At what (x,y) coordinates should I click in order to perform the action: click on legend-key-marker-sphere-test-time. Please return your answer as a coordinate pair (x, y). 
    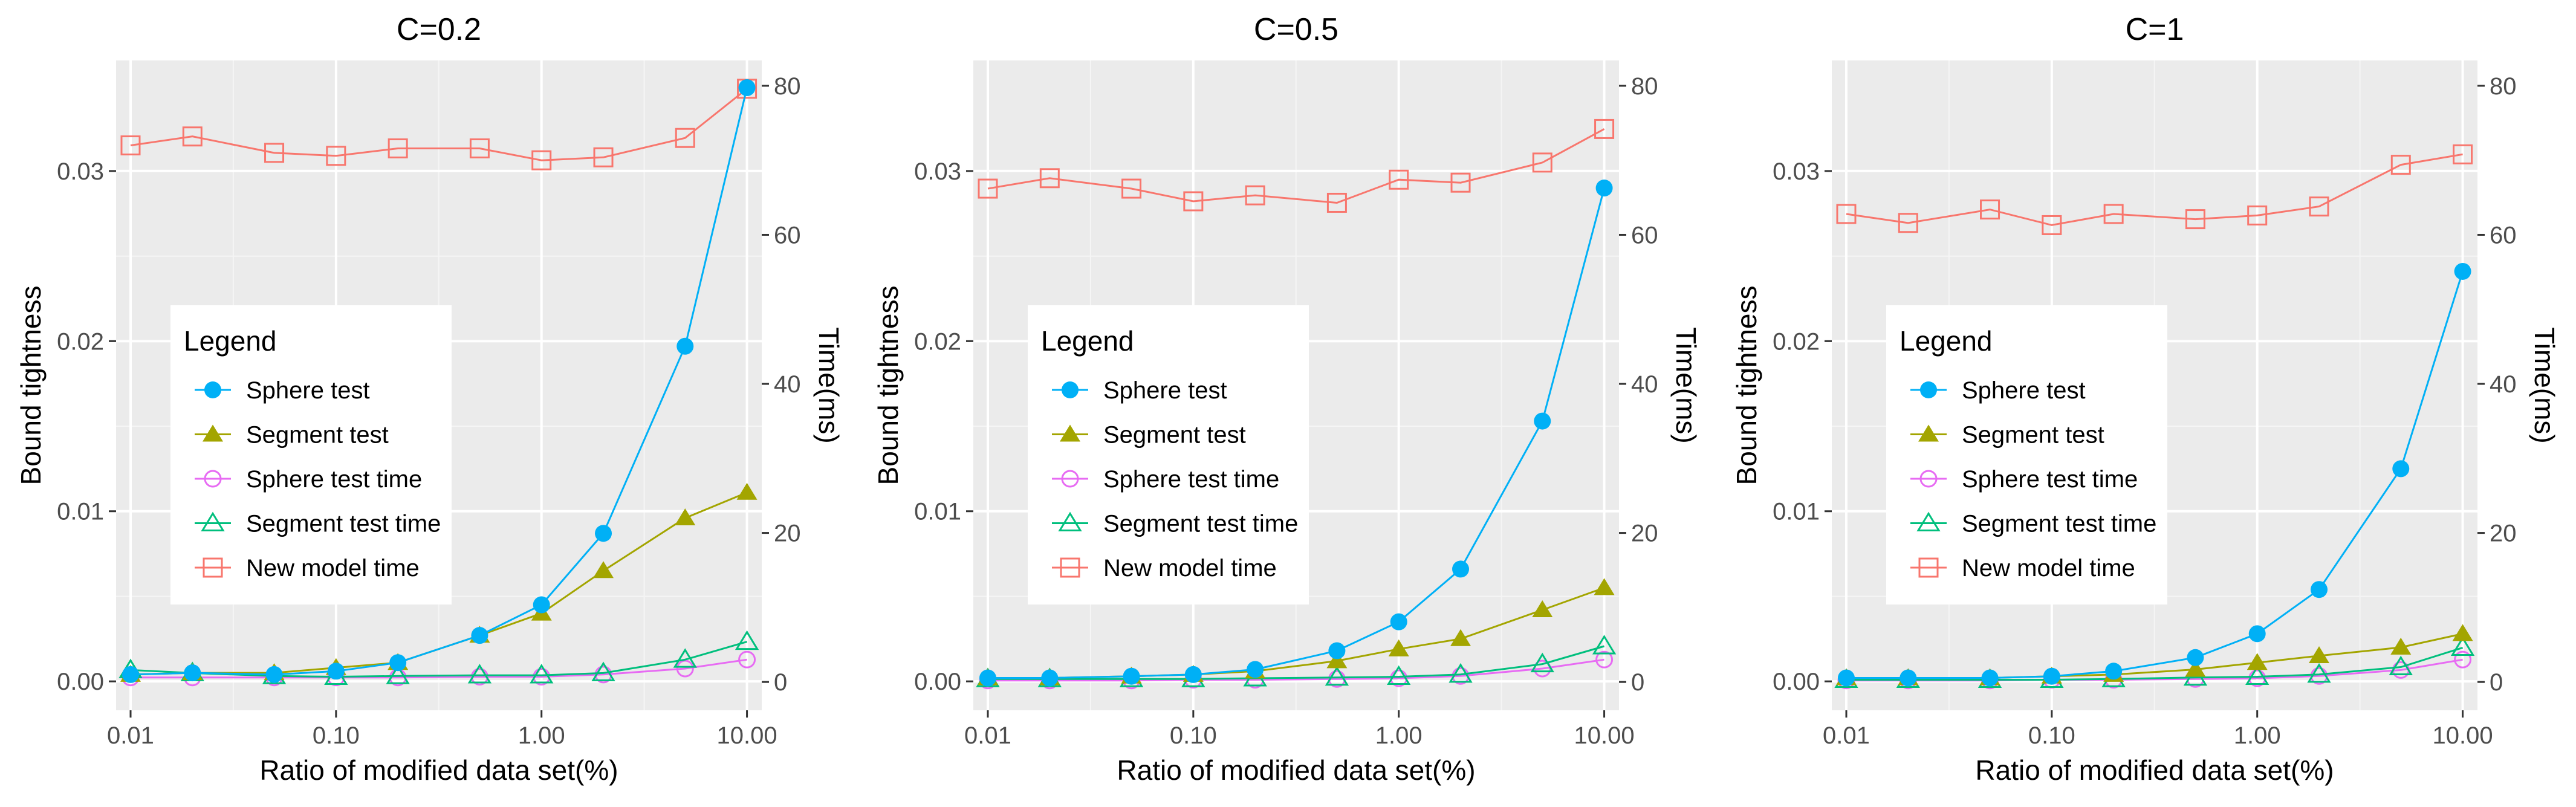
    Looking at the image, I should click on (1929, 479).